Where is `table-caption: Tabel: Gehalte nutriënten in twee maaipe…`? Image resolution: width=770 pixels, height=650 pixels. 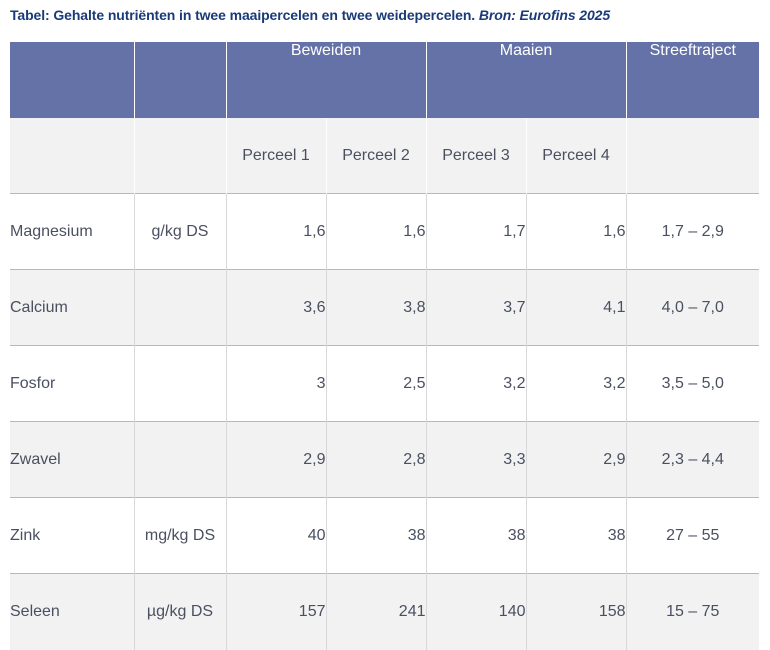
table-caption: Tabel: Gehalte nutriënten in twee maaipe… is located at coordinates (310, 15).